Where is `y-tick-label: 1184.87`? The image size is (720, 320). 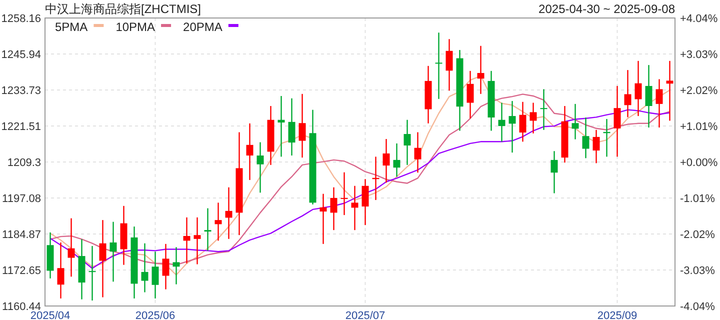
y-tick-label: 1184.87 is located at coordinates (21, 235).